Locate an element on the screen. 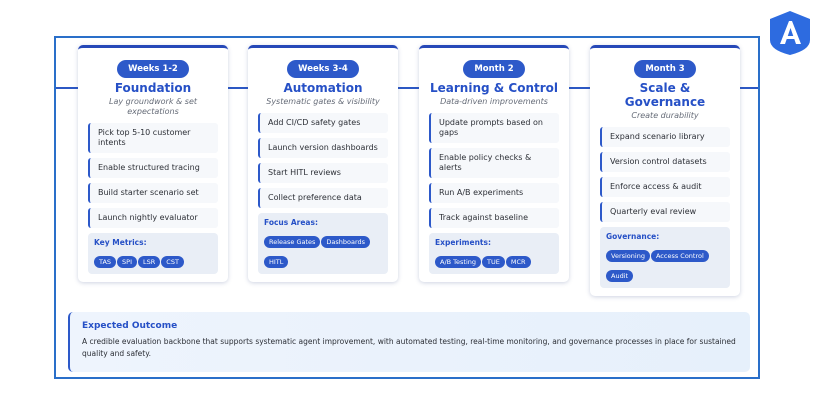 The width and height of the screenshot is (820, 400). task-item: Update prompts based on gaps is located at coordinates (494, 128).